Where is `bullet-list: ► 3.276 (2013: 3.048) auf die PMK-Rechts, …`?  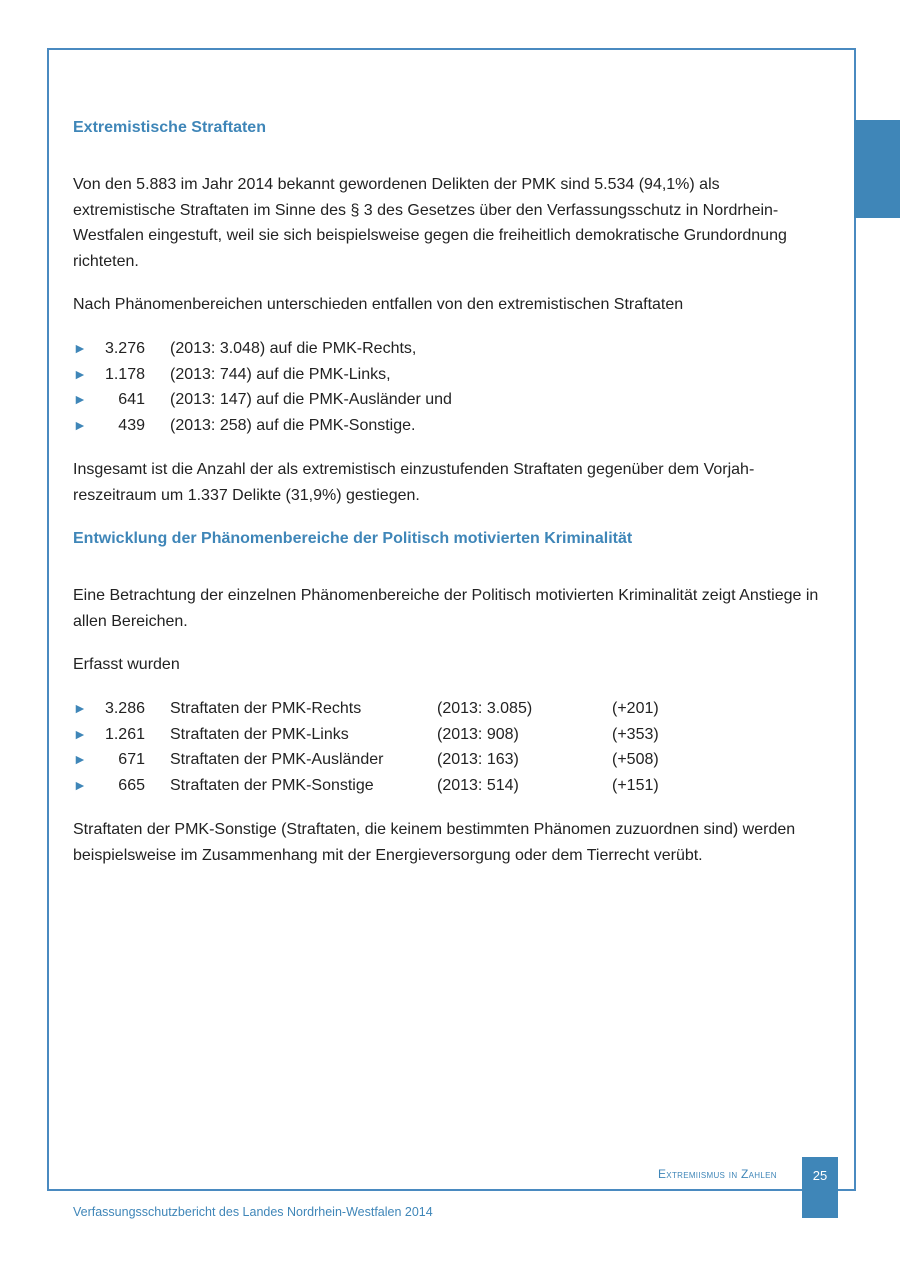 bullet-list: ► 3.276 (2013: 3.048) auf die PMK-Rechts, … is located at coordinates (262, 387).